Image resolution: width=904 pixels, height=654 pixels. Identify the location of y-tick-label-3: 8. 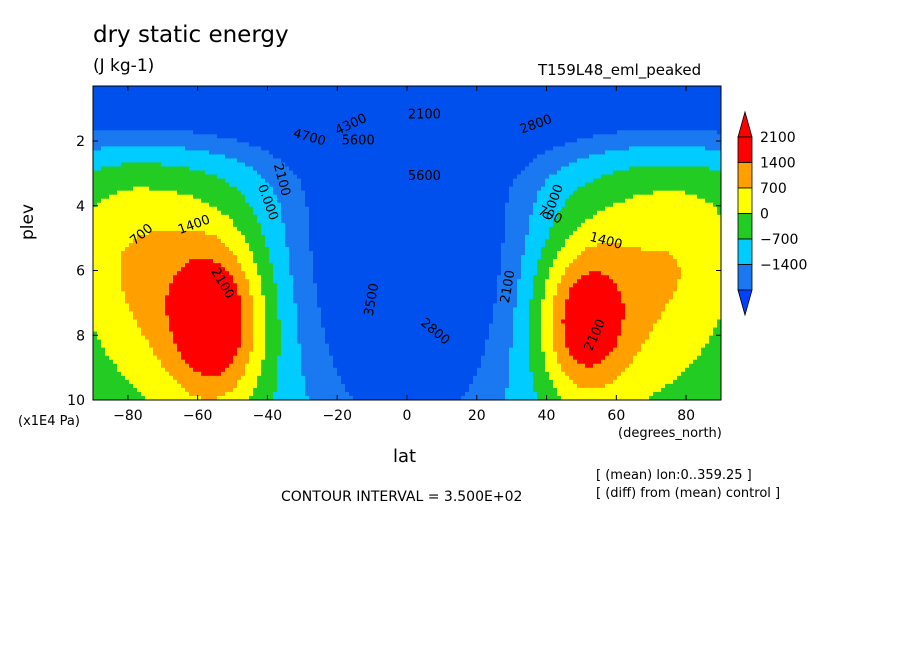
(80, 336).